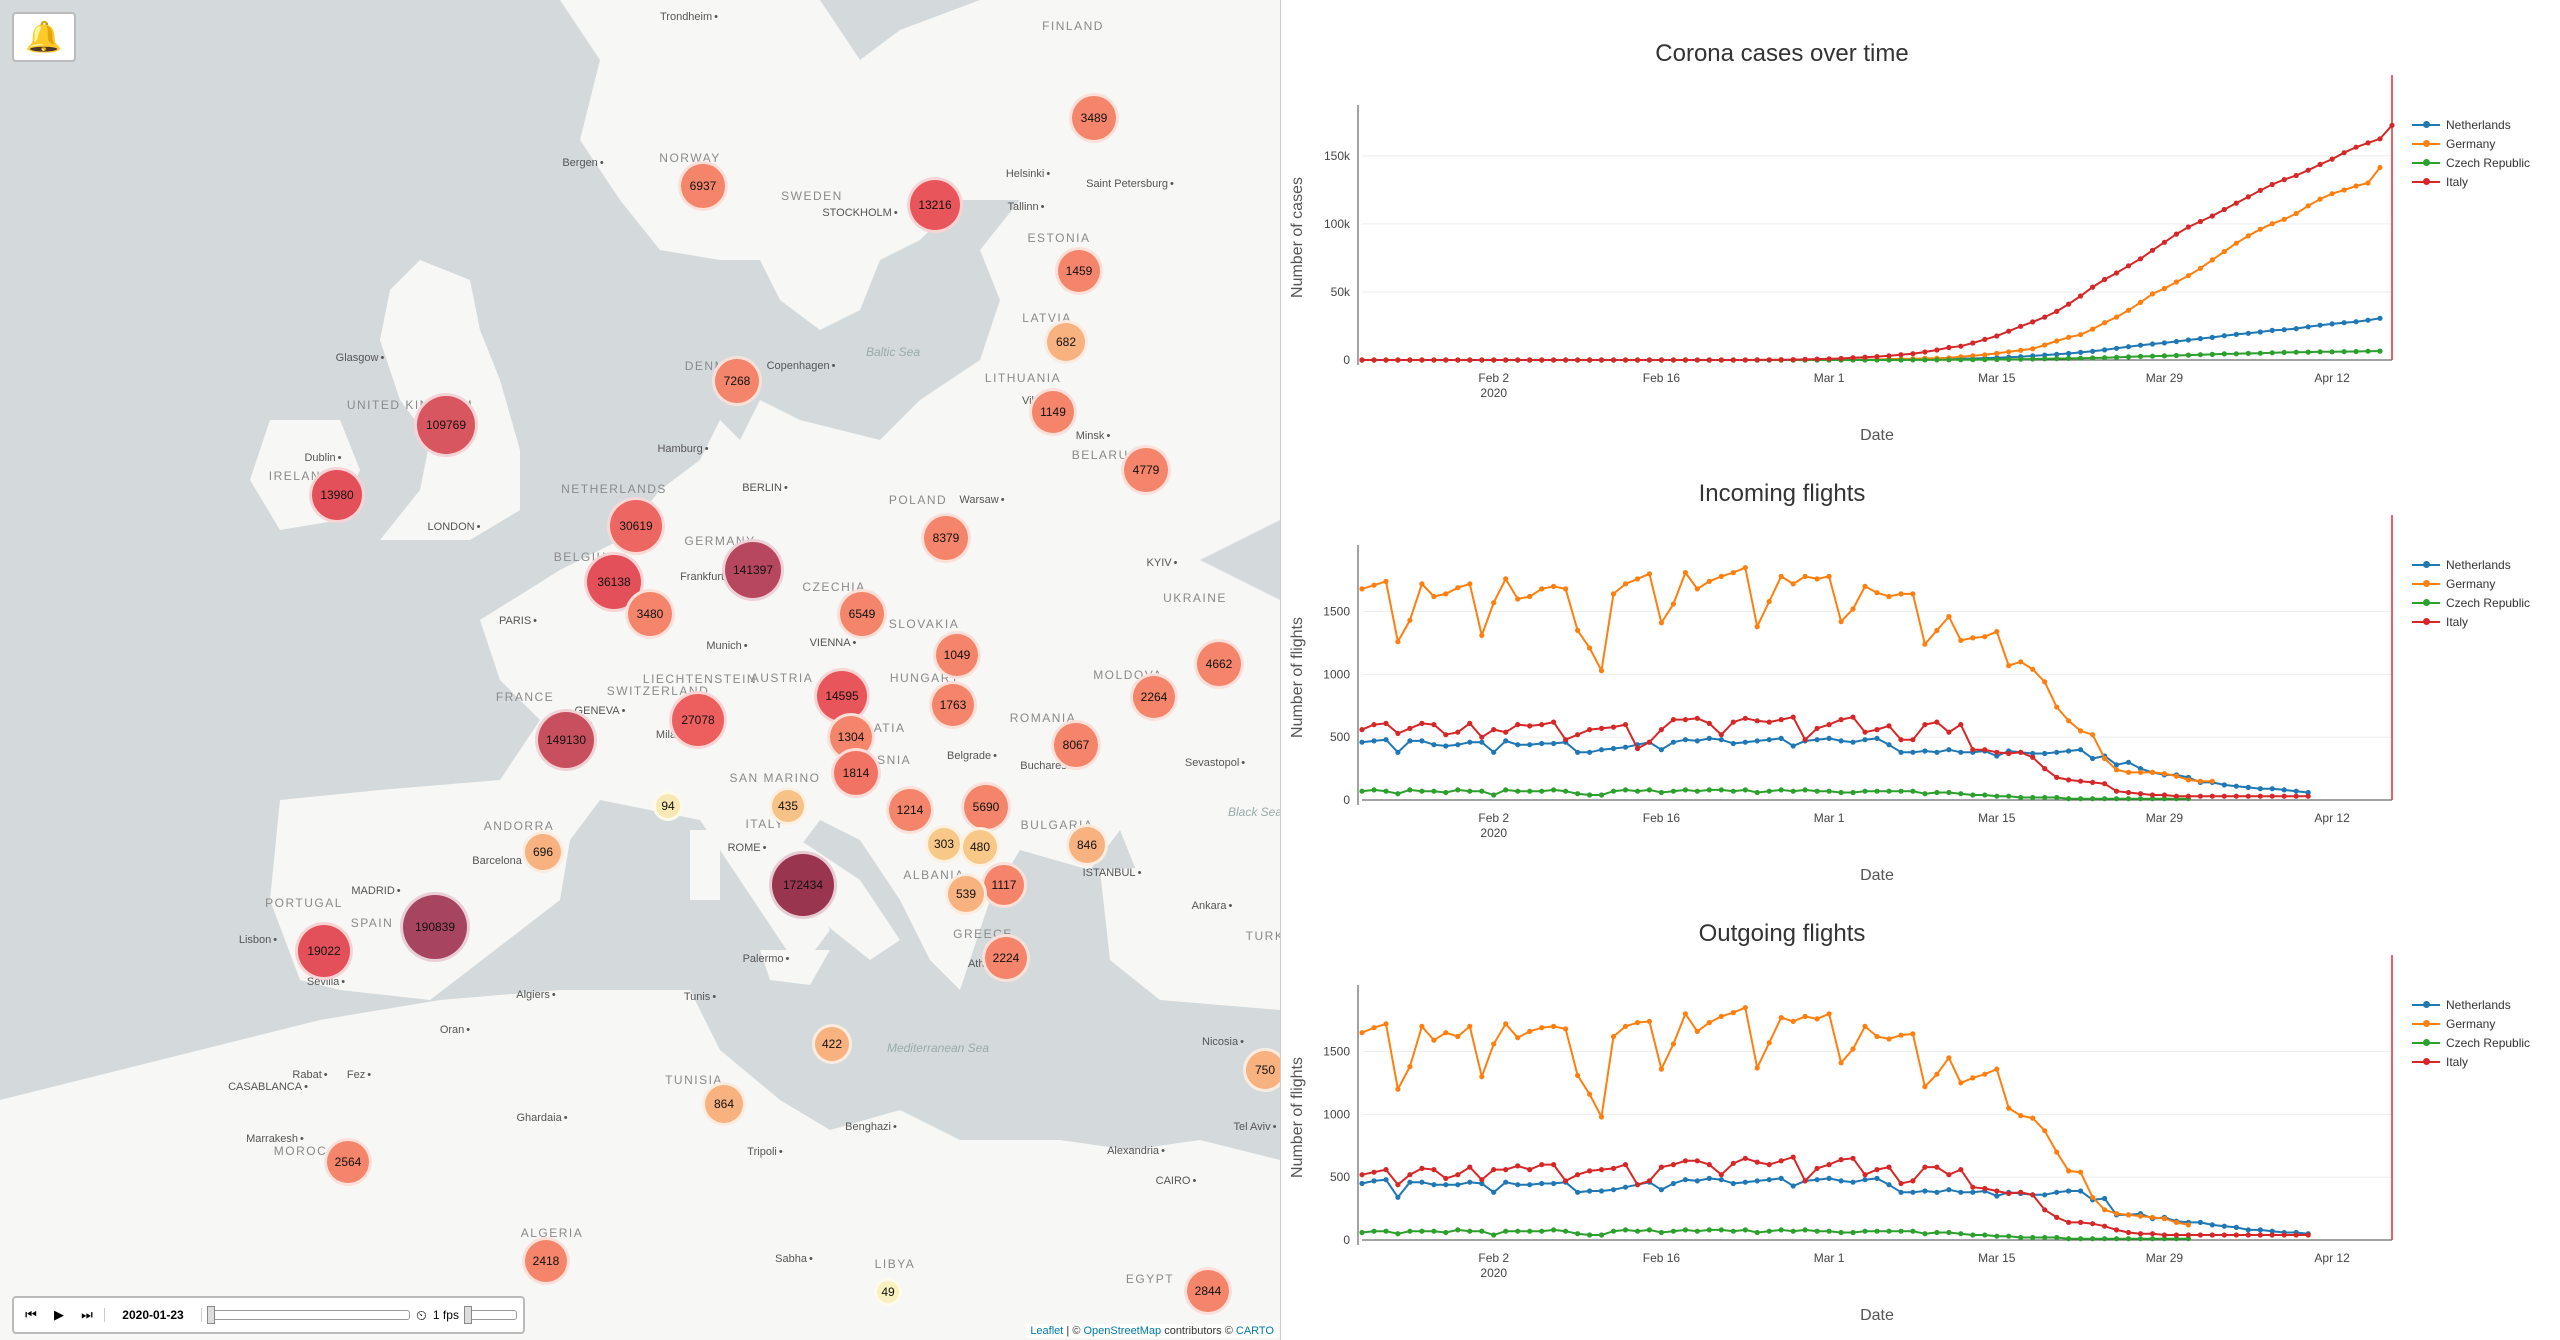 The width and height of the screenshot is (2560, 1340). What do you see at coordinates (944, 844) in the screenshot?
I see `case-marker: 303` at bounding box center [944, 844].